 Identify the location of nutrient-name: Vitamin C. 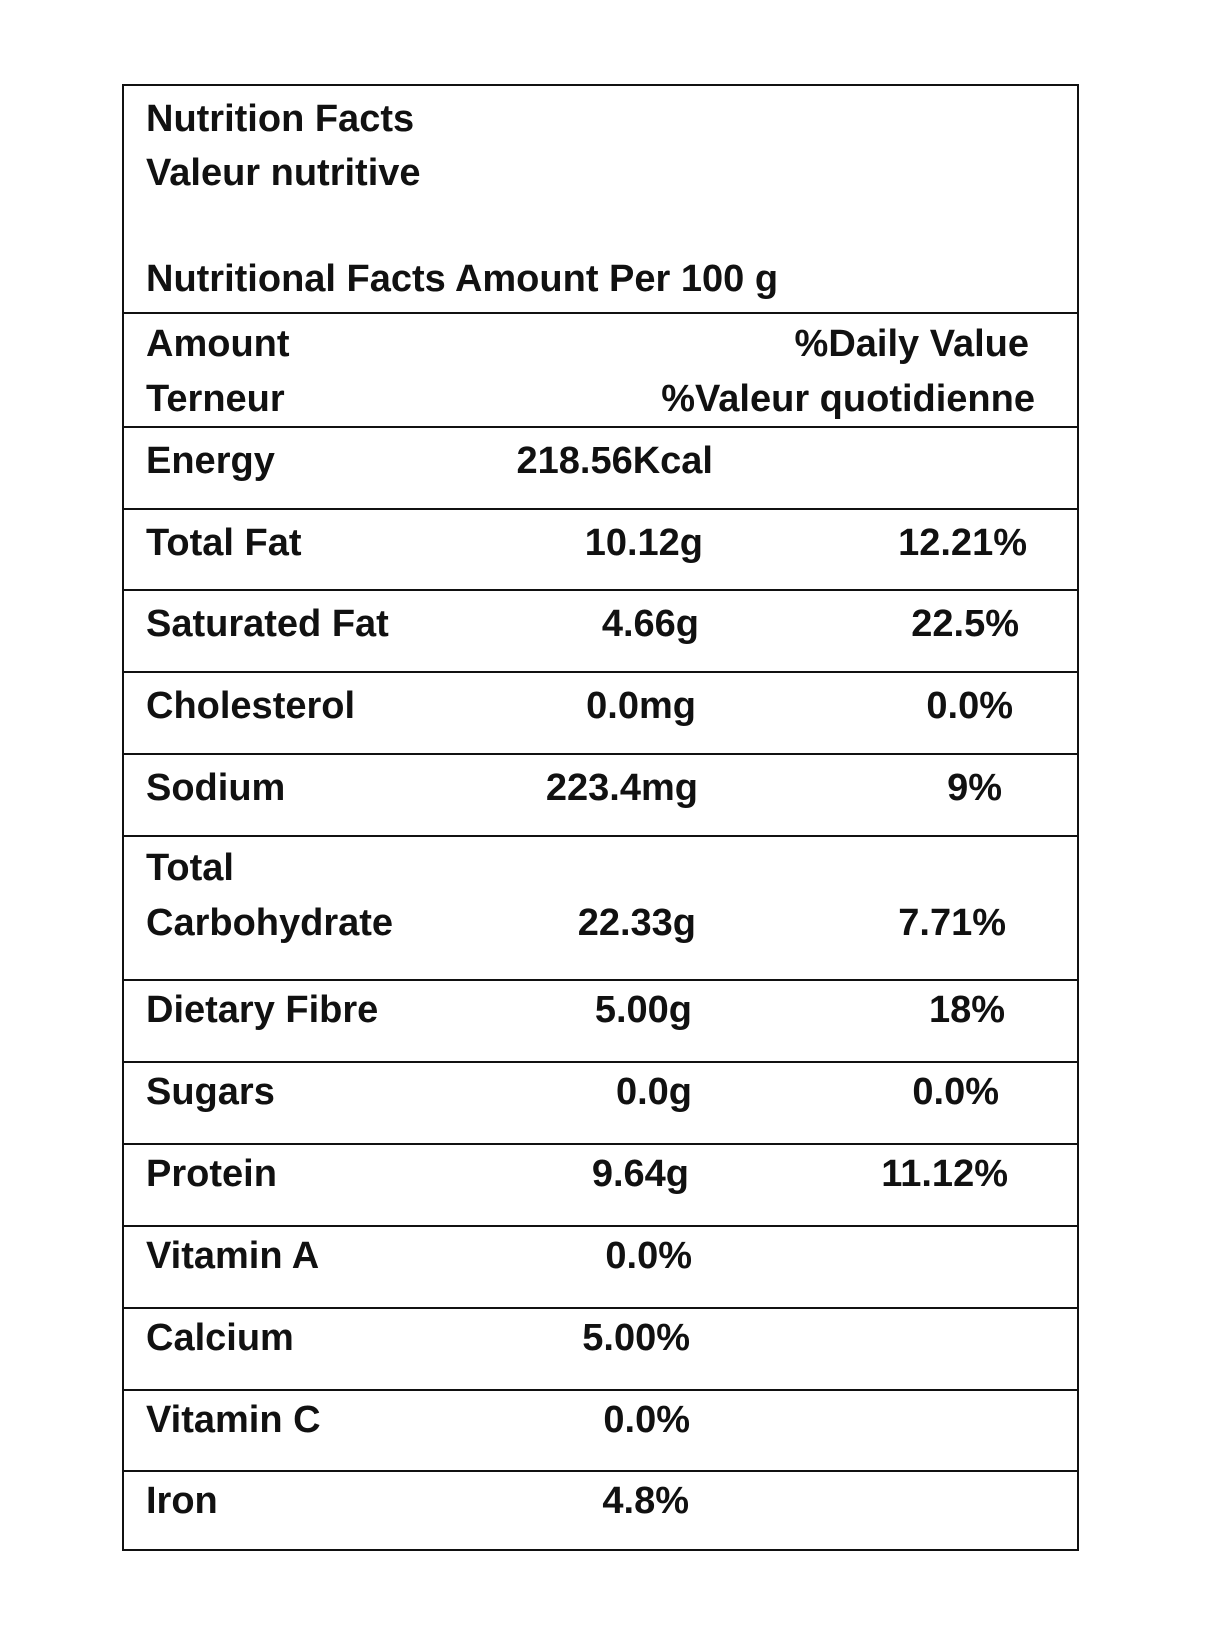
(233, 1420).